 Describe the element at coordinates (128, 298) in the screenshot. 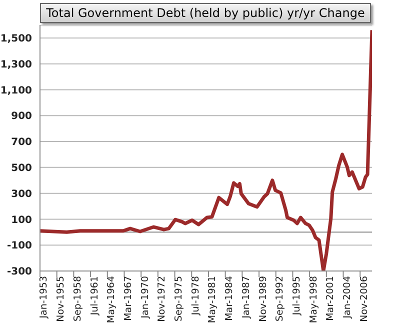

I see `x-tick-label: Mar-1967` at that location.